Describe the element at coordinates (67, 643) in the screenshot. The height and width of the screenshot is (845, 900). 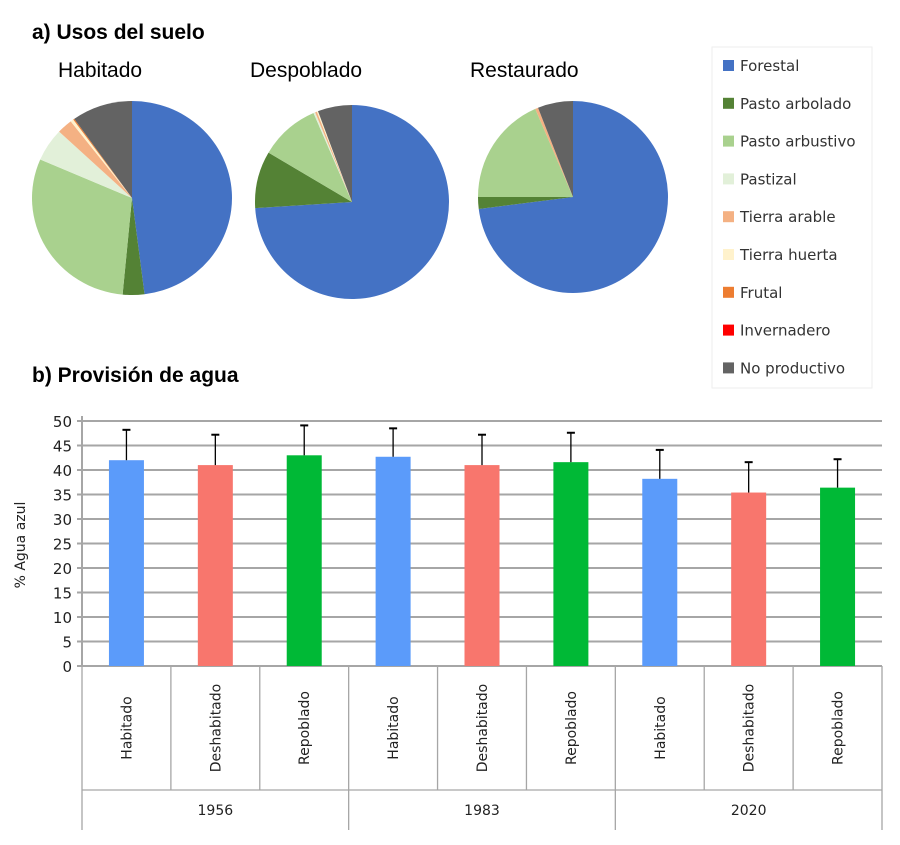
I see `y-tick-label: 5` at that location.